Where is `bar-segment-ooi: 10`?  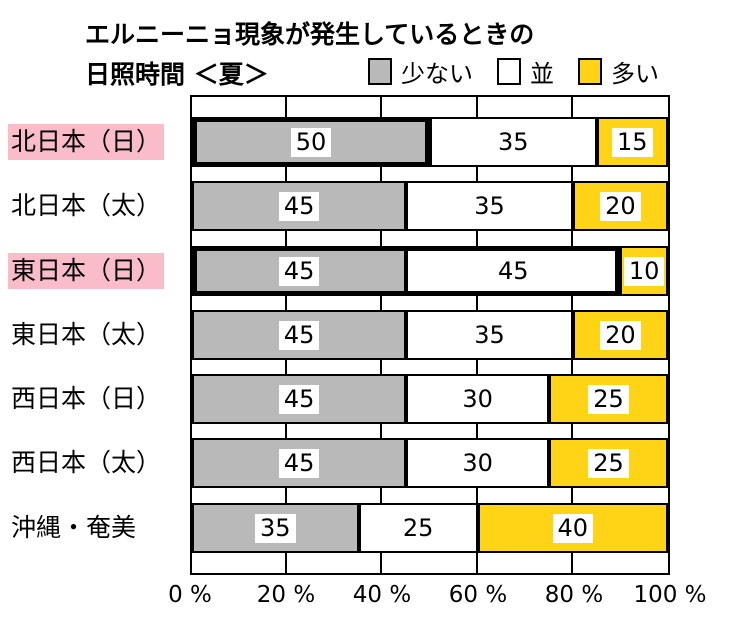 bar-segment-ooi: 10 is located at coordinates (644, 271).